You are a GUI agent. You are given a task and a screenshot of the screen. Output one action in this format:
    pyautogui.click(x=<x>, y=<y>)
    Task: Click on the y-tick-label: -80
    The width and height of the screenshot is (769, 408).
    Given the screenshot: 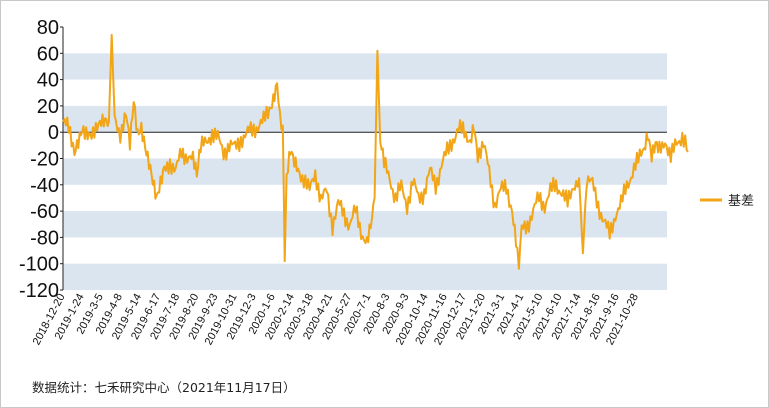 What is the action you would take?
    pyautogui.click(x=44, y=238)
    